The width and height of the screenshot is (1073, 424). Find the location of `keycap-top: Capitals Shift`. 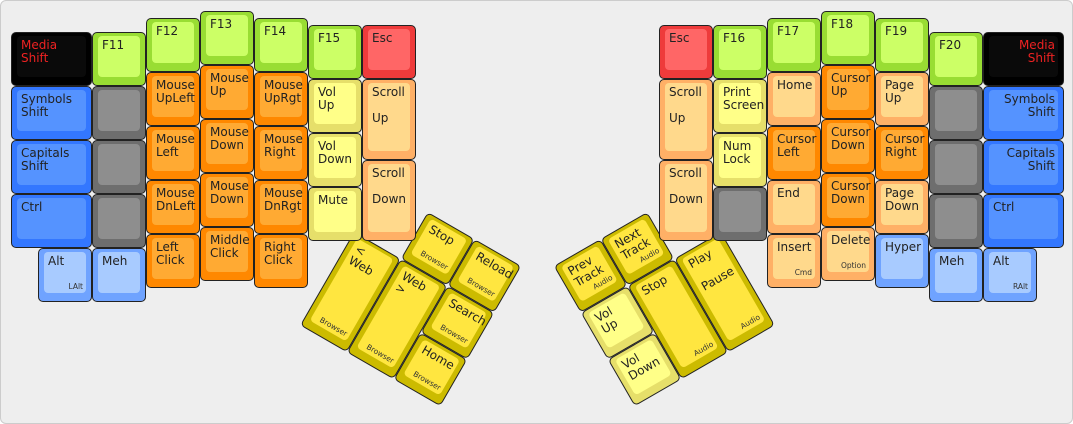

keycap-top: Capitals Shift is located at coordinates (51, 164).